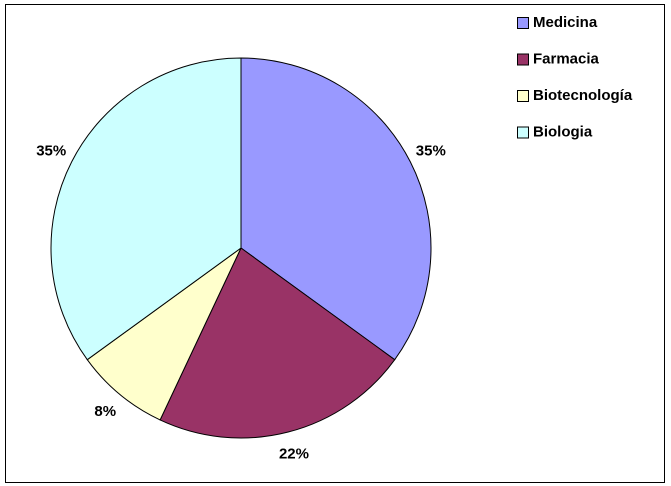 Image resolution: width=671 pixels, height=486 pixels. What do you see at coordinates (294, 453) in the screenshot?
I see `data-label: 22%` at bounding box center [294, 453].